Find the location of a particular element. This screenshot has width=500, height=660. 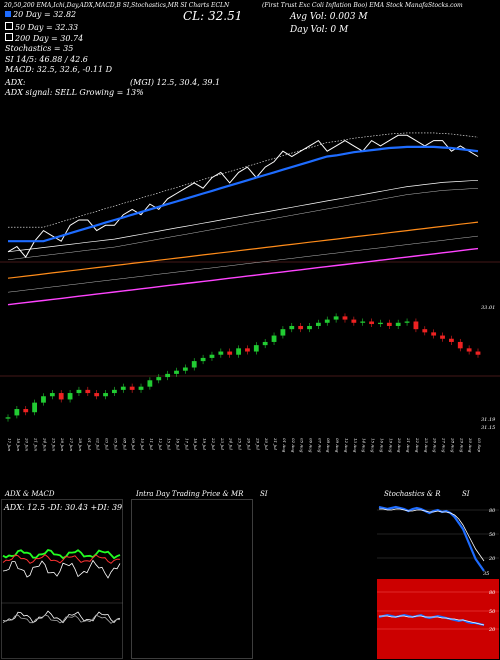

x-tick-label: 17 Jun is located at coordinates (9, 445).